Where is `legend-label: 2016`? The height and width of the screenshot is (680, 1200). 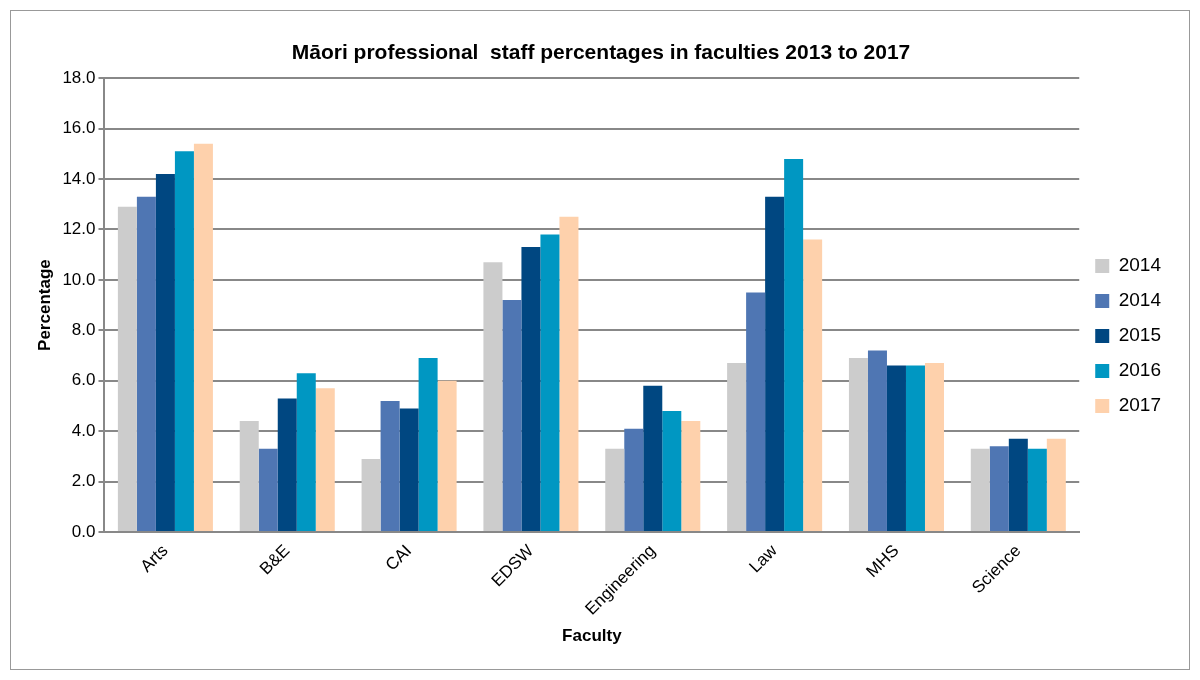
legend-label: 2016 is located at coordinates (1140, 370).